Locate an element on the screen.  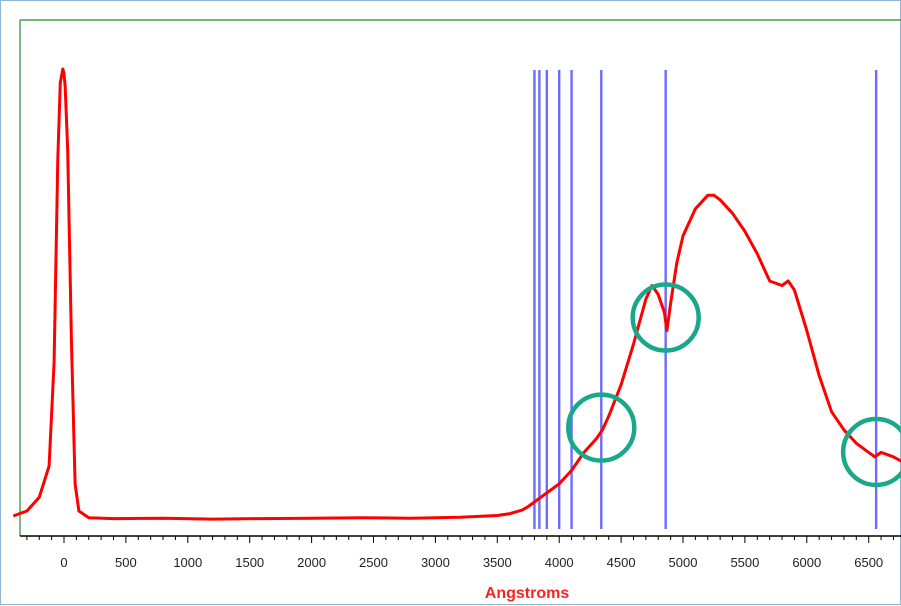
x-tick-label: 5000 is located at coordinates (683, 562).